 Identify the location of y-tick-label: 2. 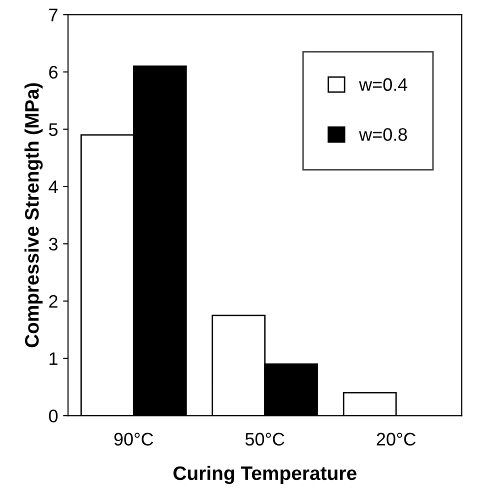
(53, 301).